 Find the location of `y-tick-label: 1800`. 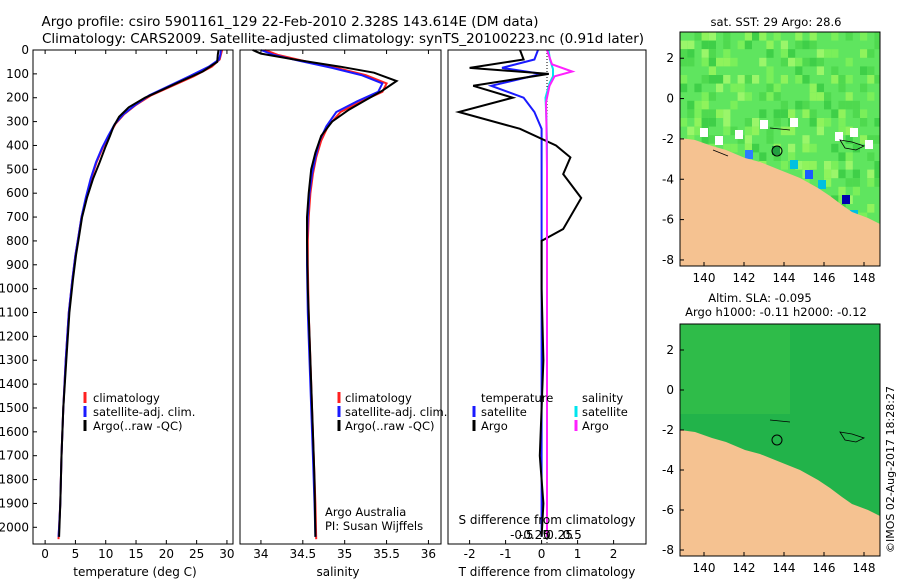

y-tick-label: 1800 is located at coordinates (14, 480).